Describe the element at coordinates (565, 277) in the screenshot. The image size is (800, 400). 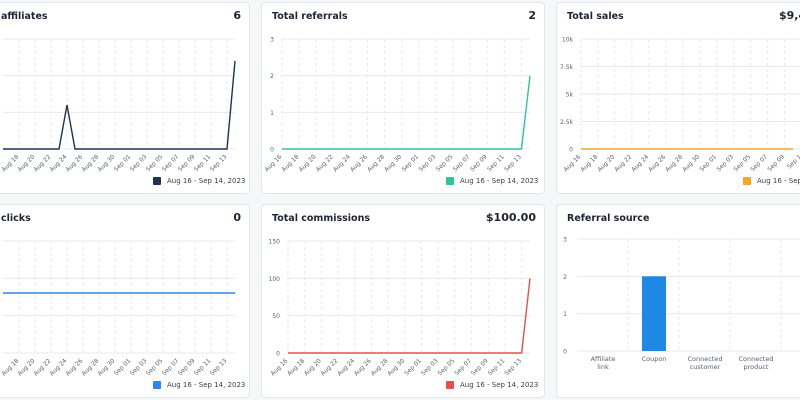
I see `y-tick-label: 2` at that location.